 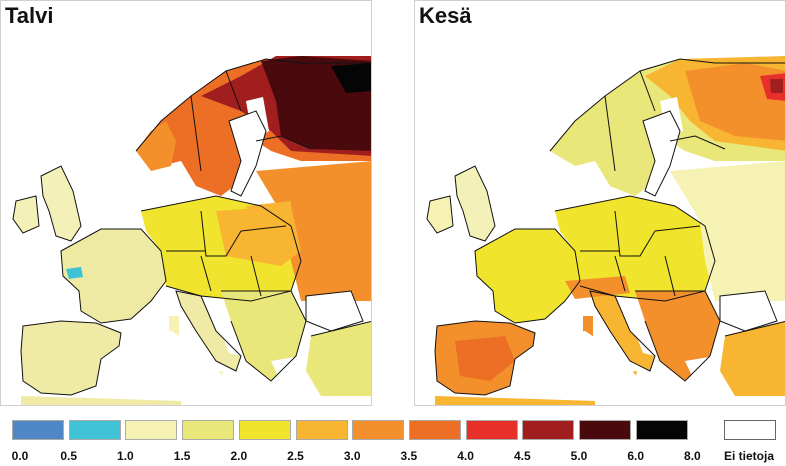 I want to click on land-kola-black, so click(x=351, y=78).